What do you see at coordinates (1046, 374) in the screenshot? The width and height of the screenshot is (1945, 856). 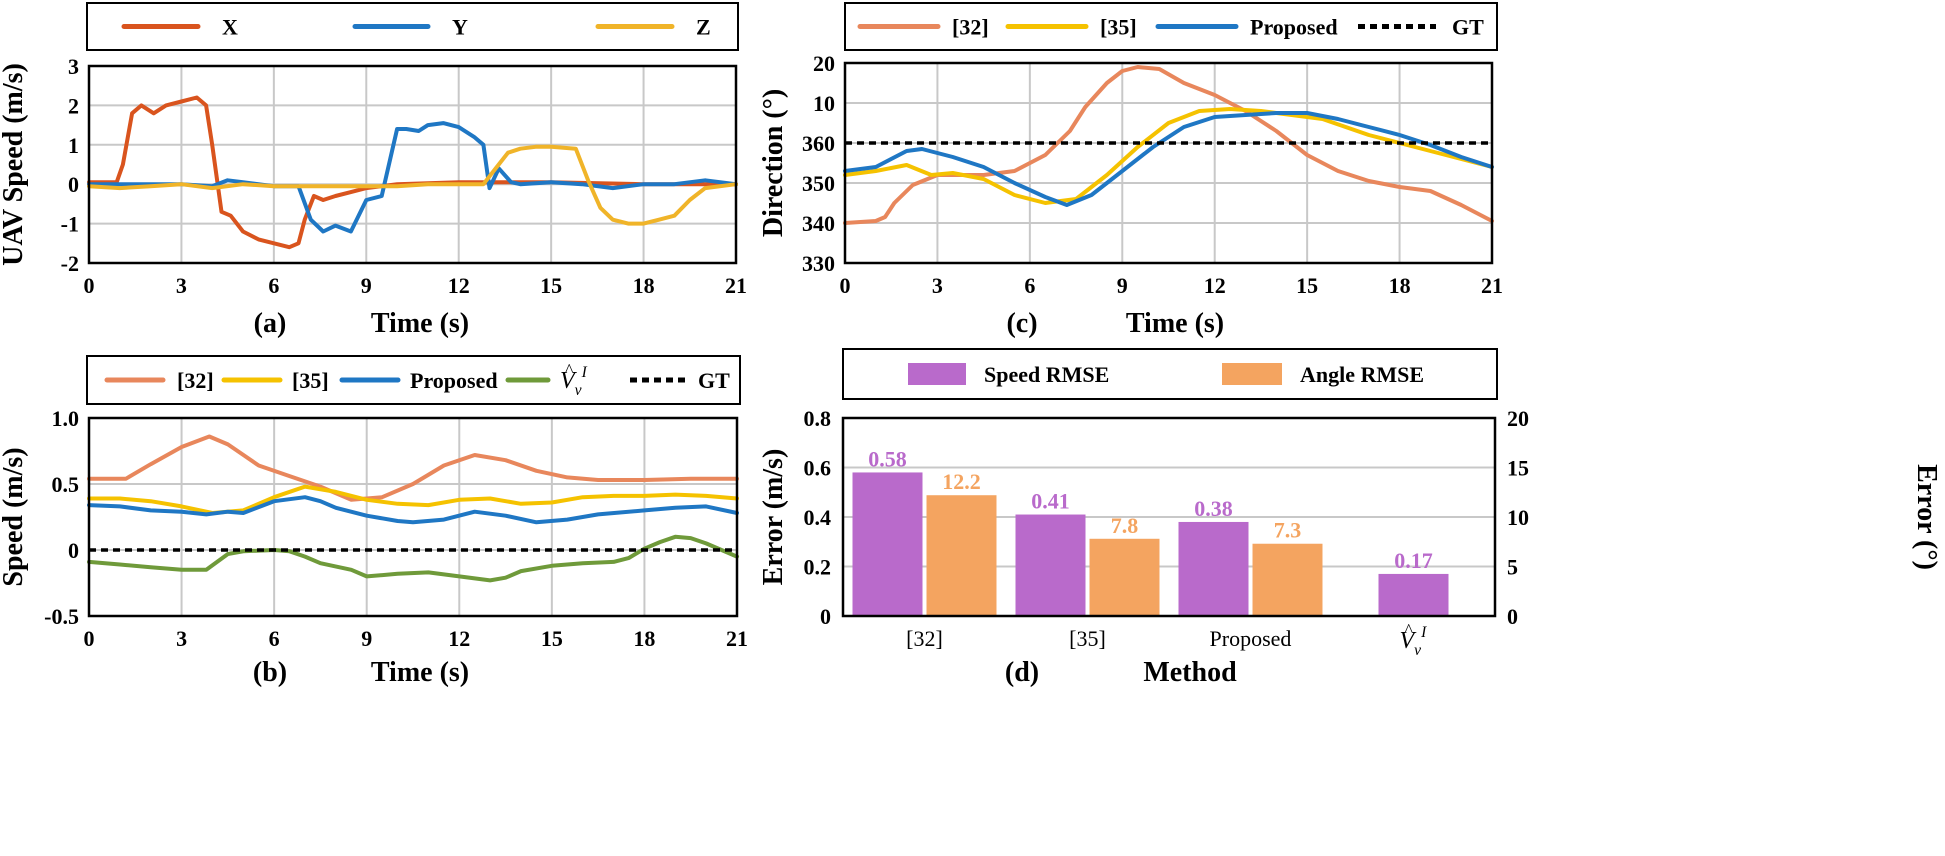 I see `legend-label: Speed RMSE` at bounding box center [1046, 374].